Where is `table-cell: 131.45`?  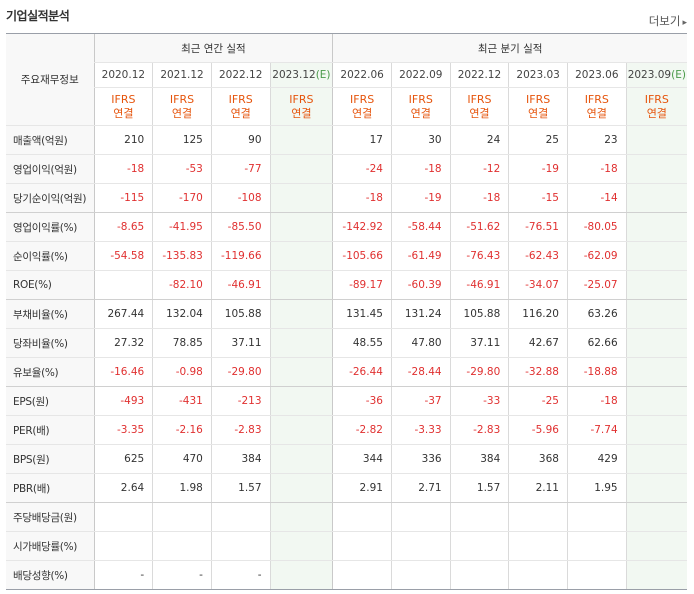
table-cell: 131.45 is located at coordinates (362, 314).